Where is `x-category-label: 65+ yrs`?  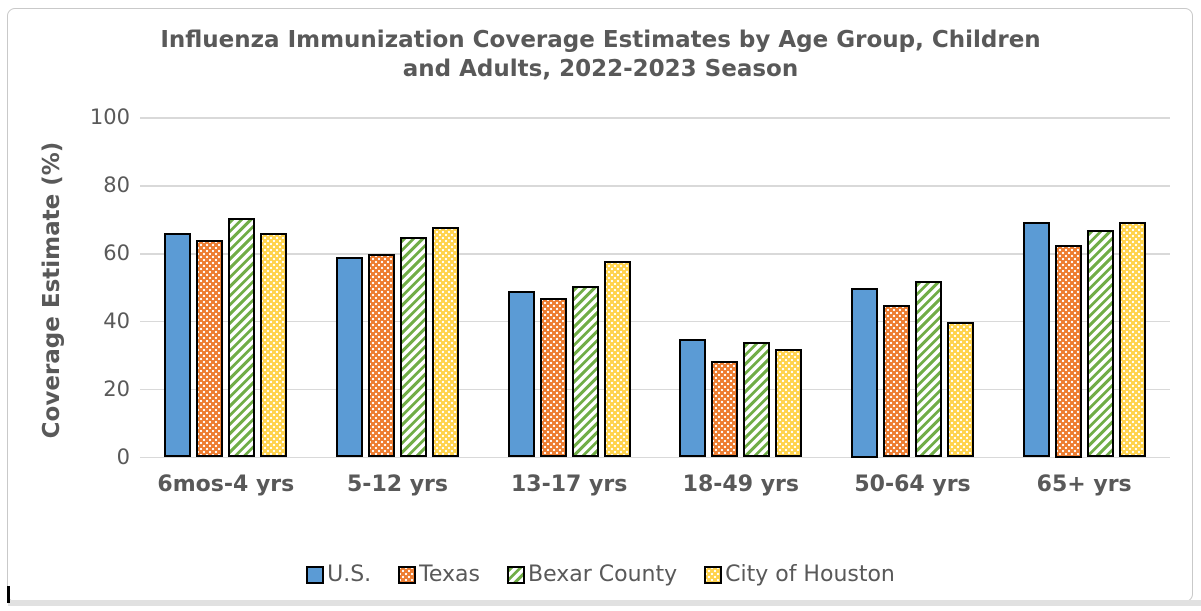
x-category-label: 65+ yrs is located at coordinates (1084, 484).